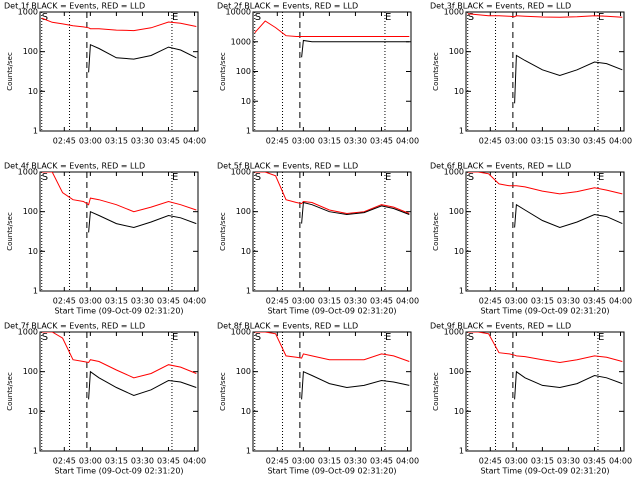  What do you see at coordinates (238, 12) in the screenshot?
I see `y-tick-label: 10000` at bounding box center [238, 12].